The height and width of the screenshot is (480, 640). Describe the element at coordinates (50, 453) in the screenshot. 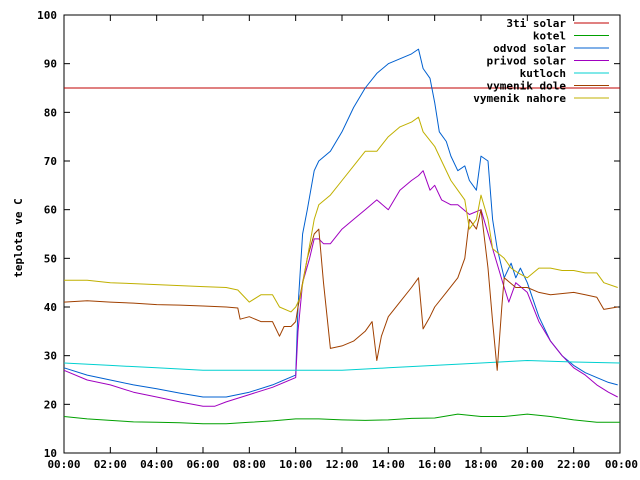

I see `y-tick-label: 10` at that location.